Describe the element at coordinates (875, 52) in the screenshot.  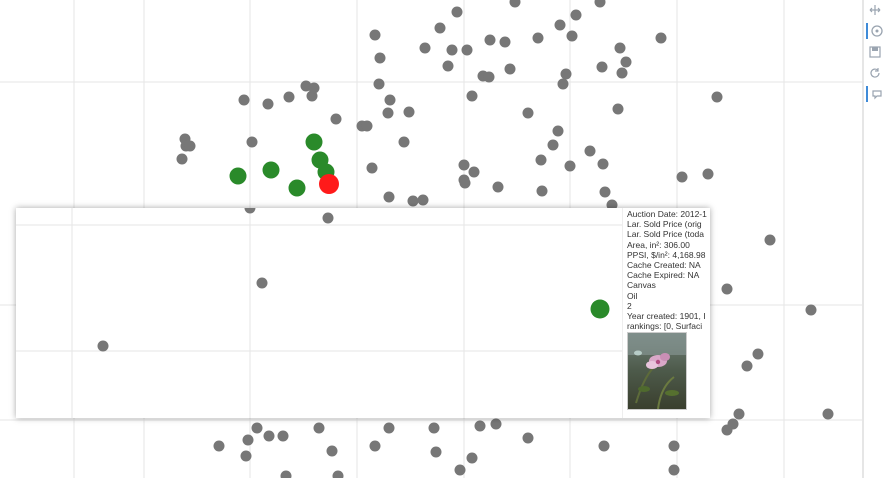
I see `save-icon` at that location.